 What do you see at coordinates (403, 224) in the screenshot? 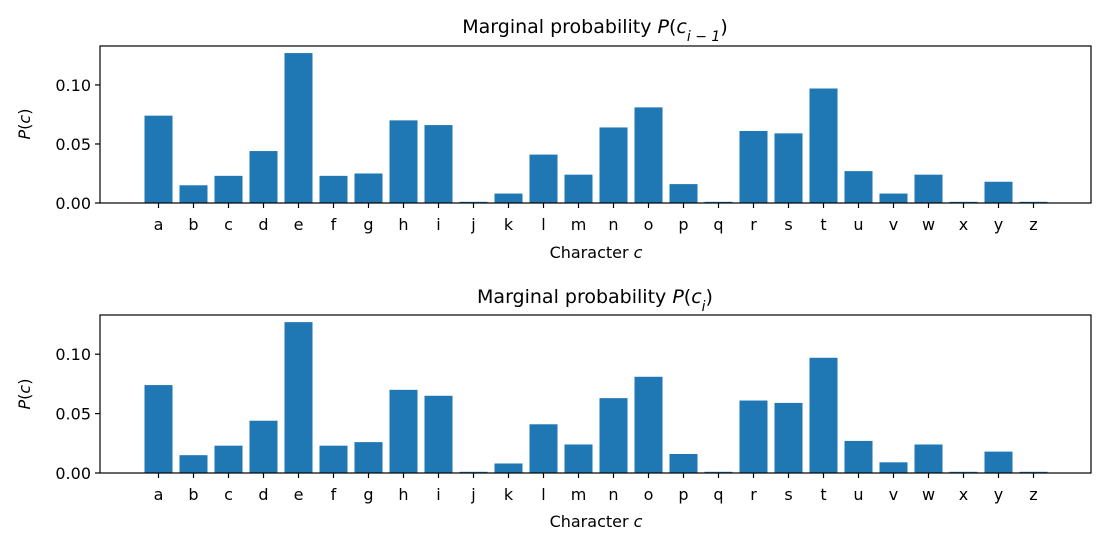
I see `x-tick-label-h: h` at bounding box center [403, 224].